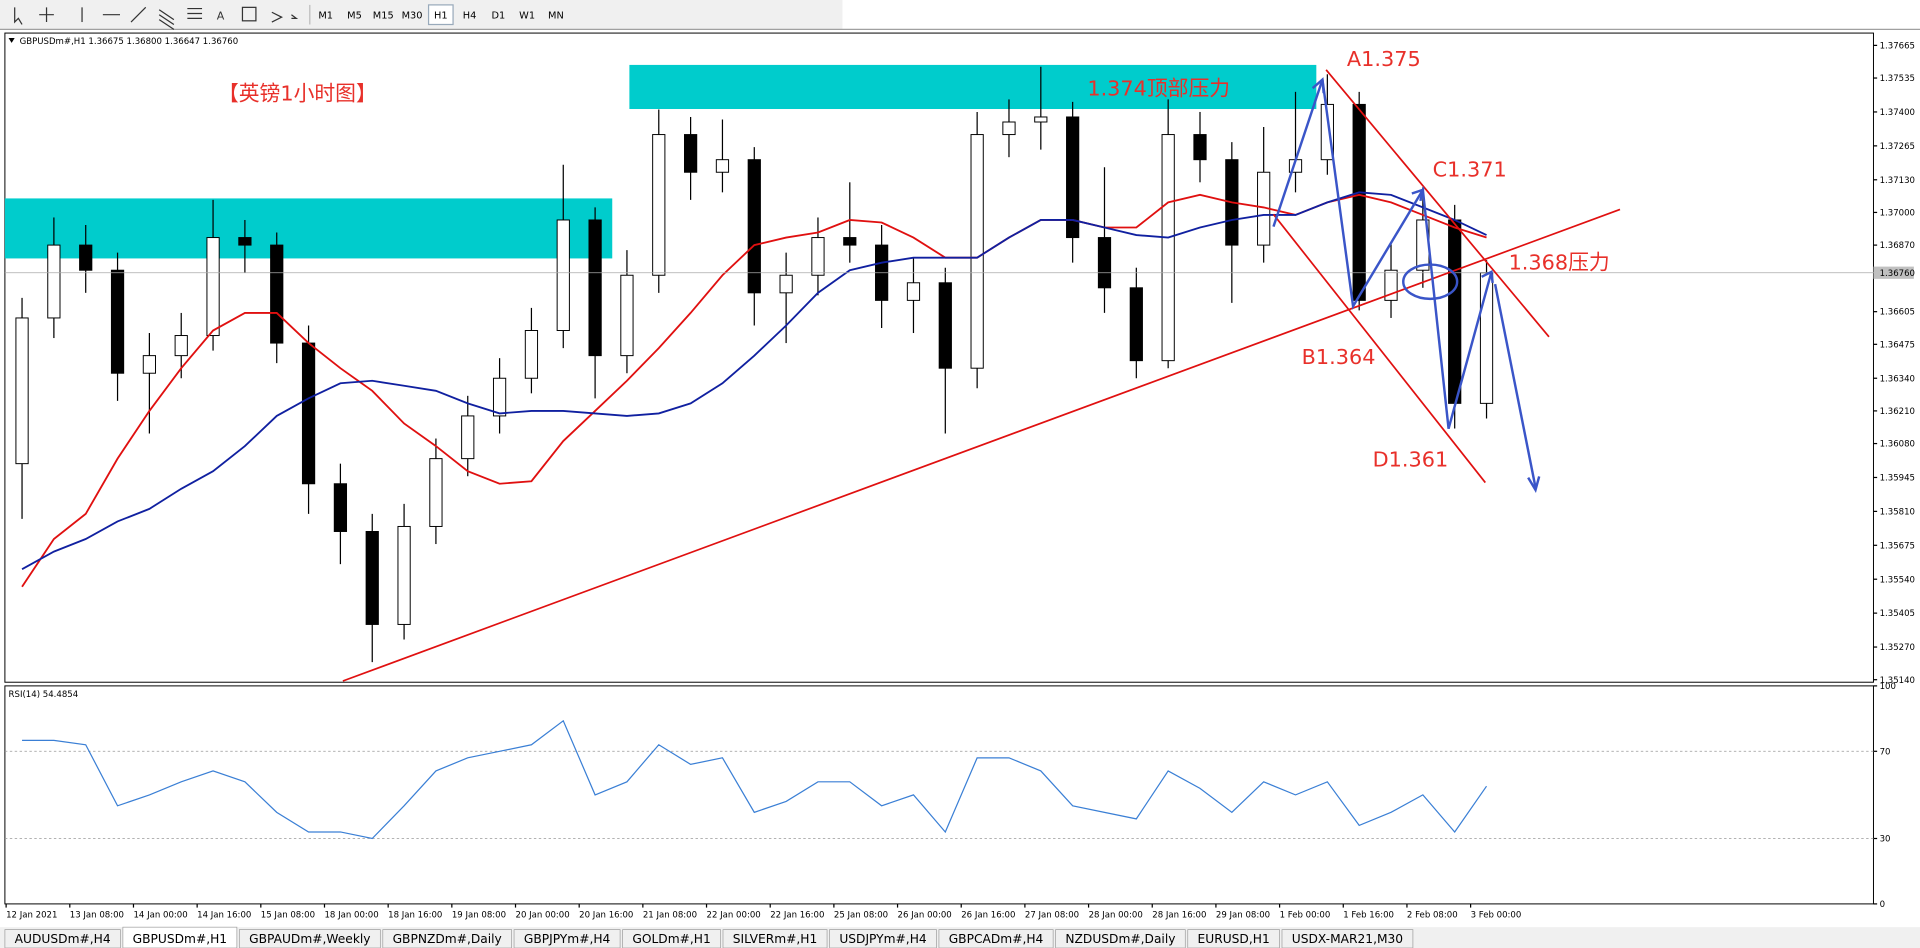 Image resolution: width=1920 pixels, height=948 pixels. Describe the element at coordinates (527, 15) in the screenshot. I see `timeframe-button: W1` at that location.